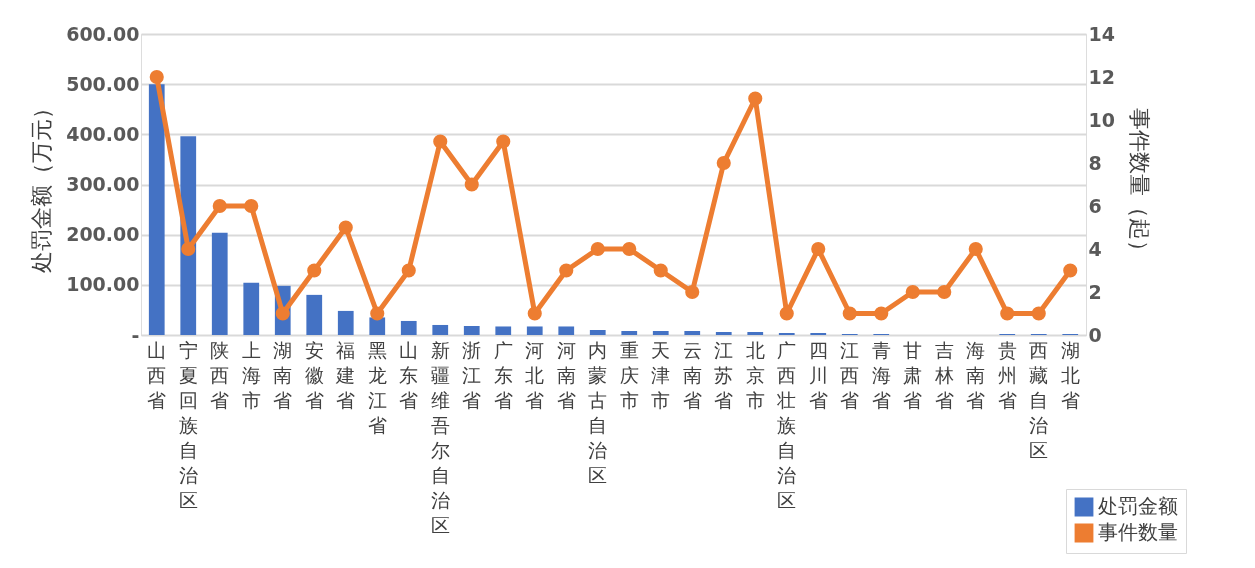 The width and height of the screenshot is (1255, 568). Describe the element at coordinates (818, 374) in the screenshot. I see `x-tick-label: 四川省` at that location.